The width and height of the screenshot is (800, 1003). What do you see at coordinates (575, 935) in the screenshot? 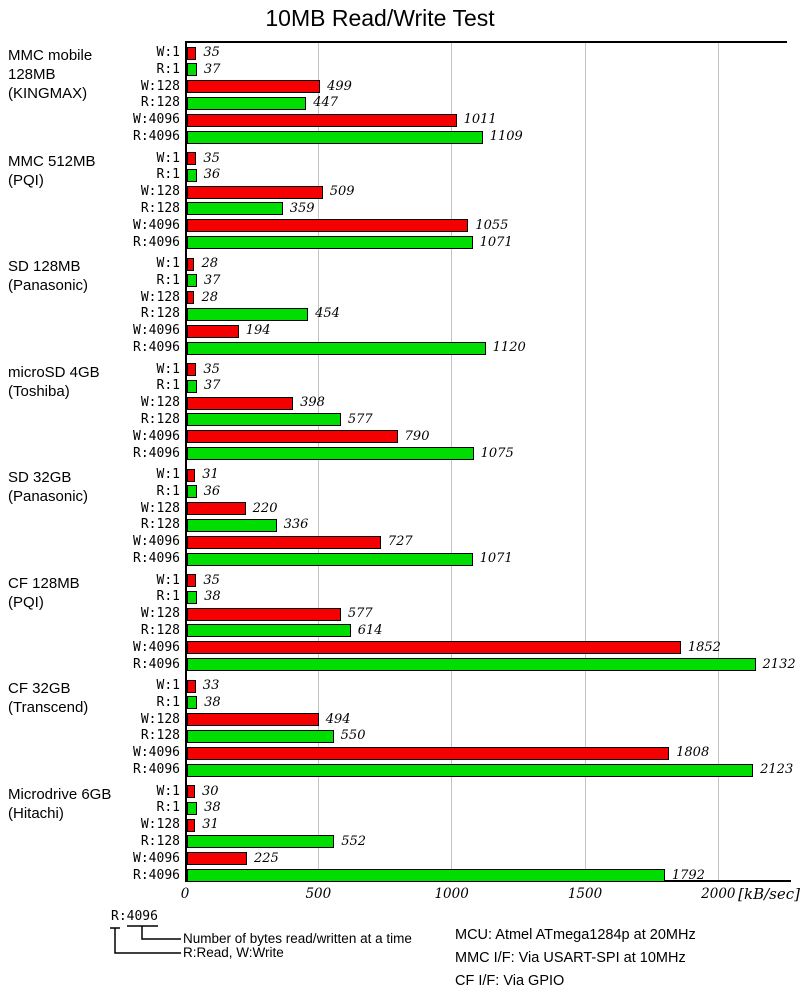
I see `footer-line-mcu: MCU: Atmel ATmega1284p at 20MHz` at bounding box center [575, 935].